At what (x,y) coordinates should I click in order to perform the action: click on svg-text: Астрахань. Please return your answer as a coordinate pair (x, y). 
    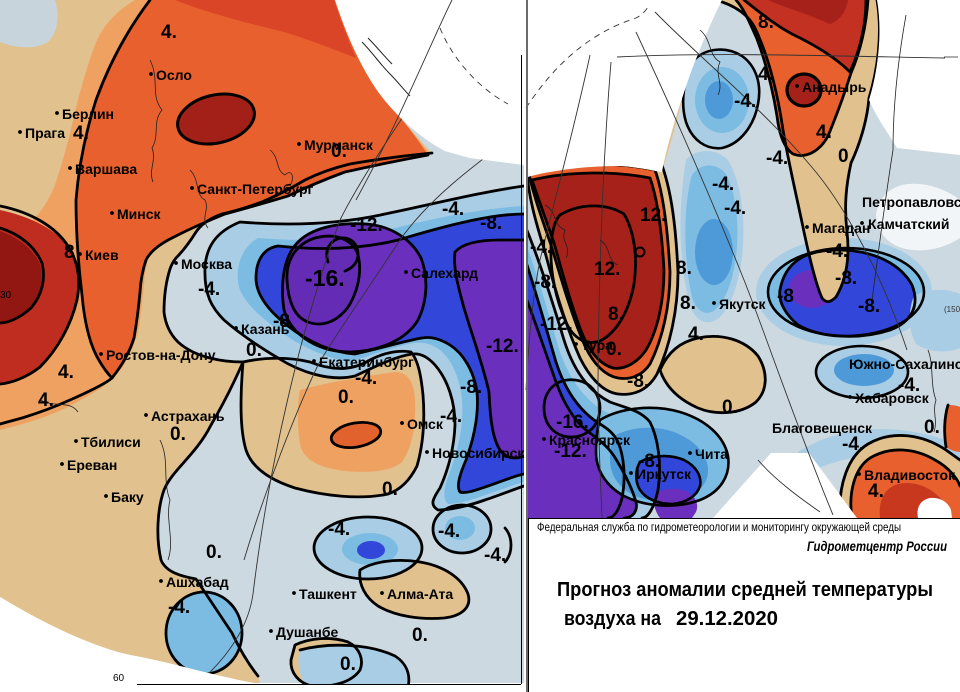
    Looking at the image, I should click on (188, 416).